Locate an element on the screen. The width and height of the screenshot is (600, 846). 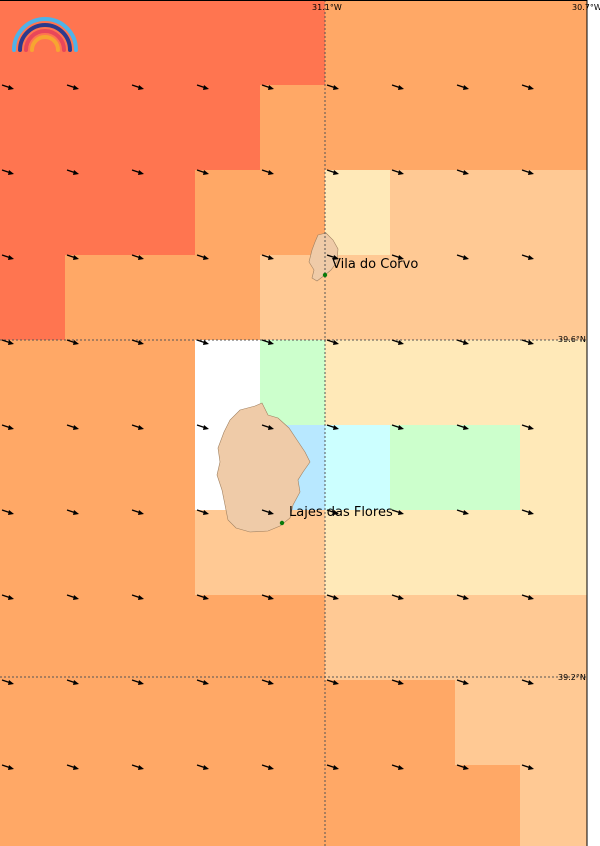
place-label: Lajes das Flores is located at coordinates (341, 512).